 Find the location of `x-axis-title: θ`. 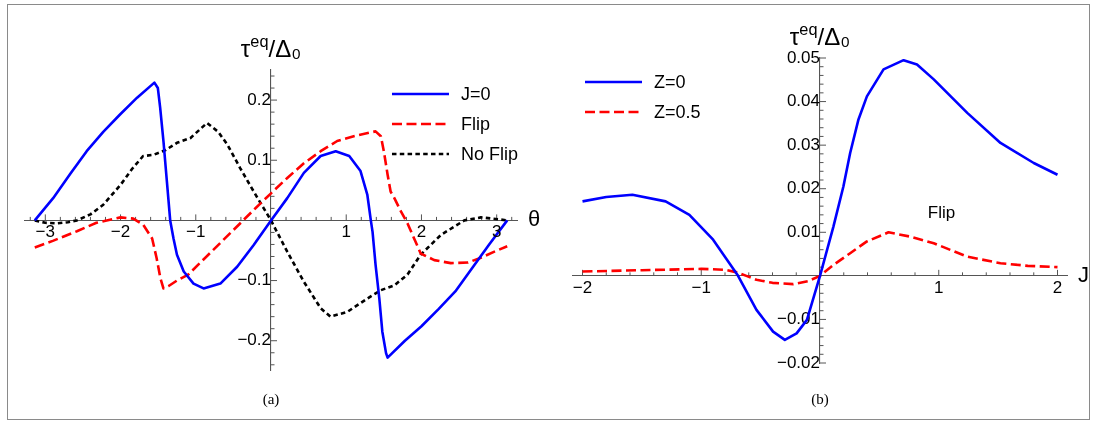

x-axis-title: θ is located at coordinates (534, 219).